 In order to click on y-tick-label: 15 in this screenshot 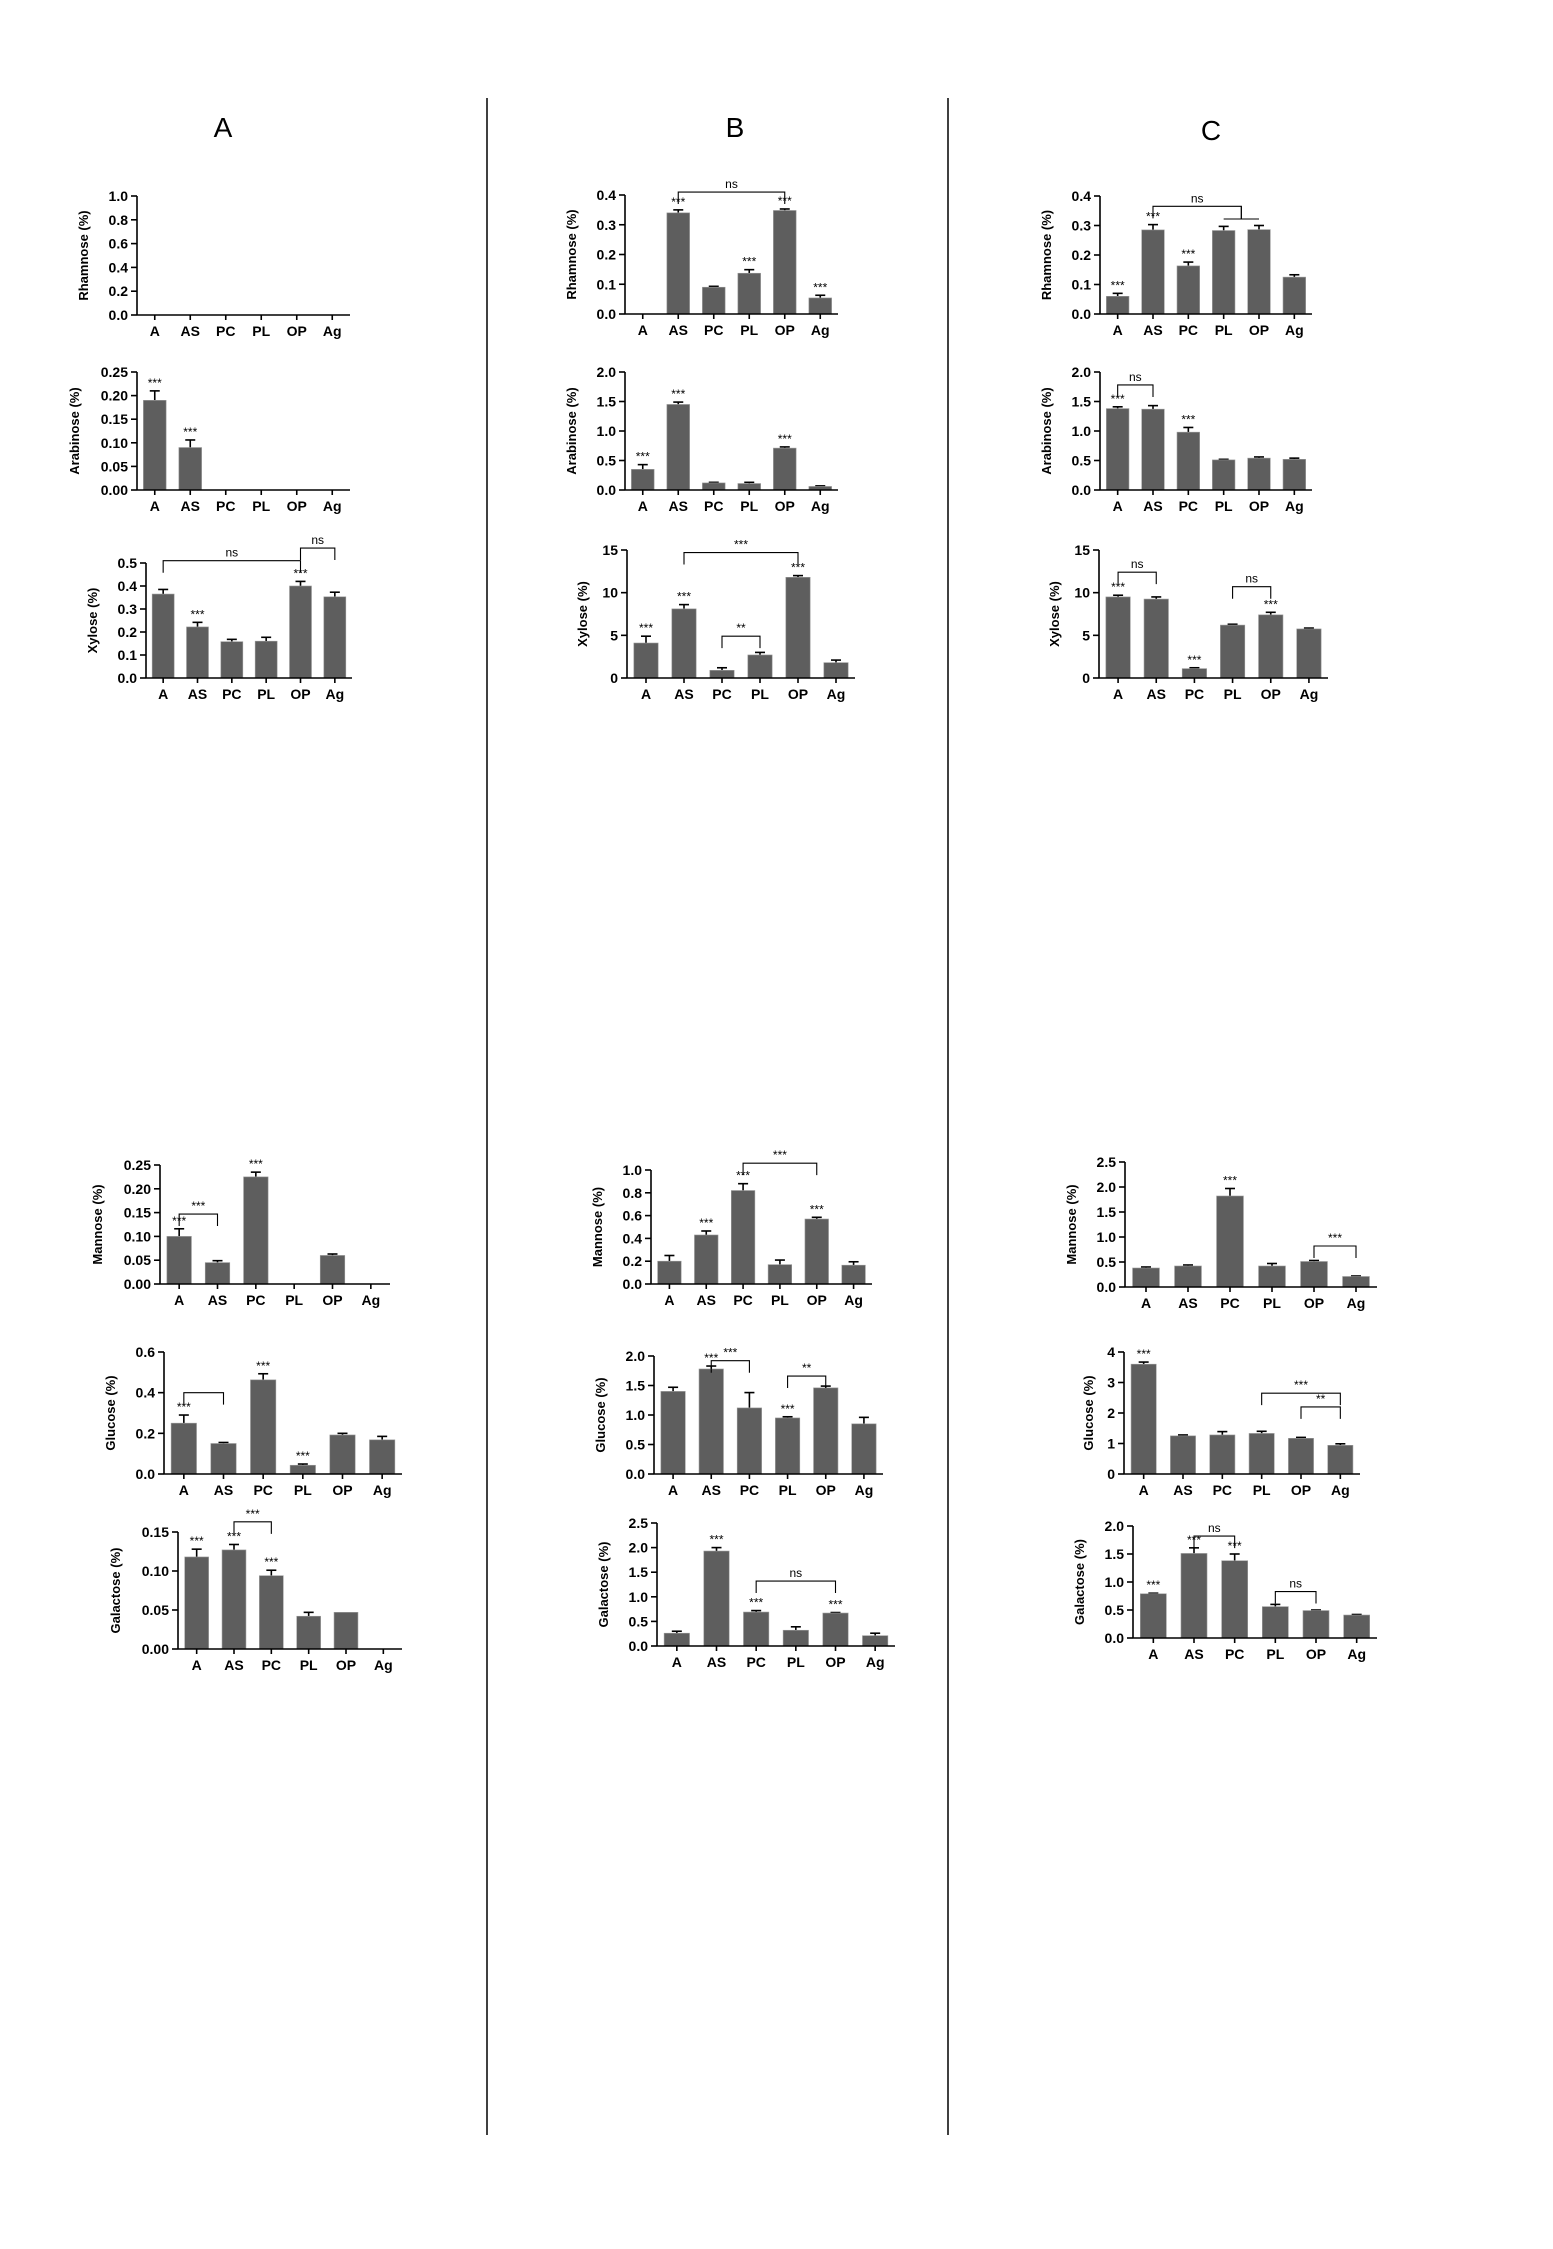, I will do `click(1082, 550)`.